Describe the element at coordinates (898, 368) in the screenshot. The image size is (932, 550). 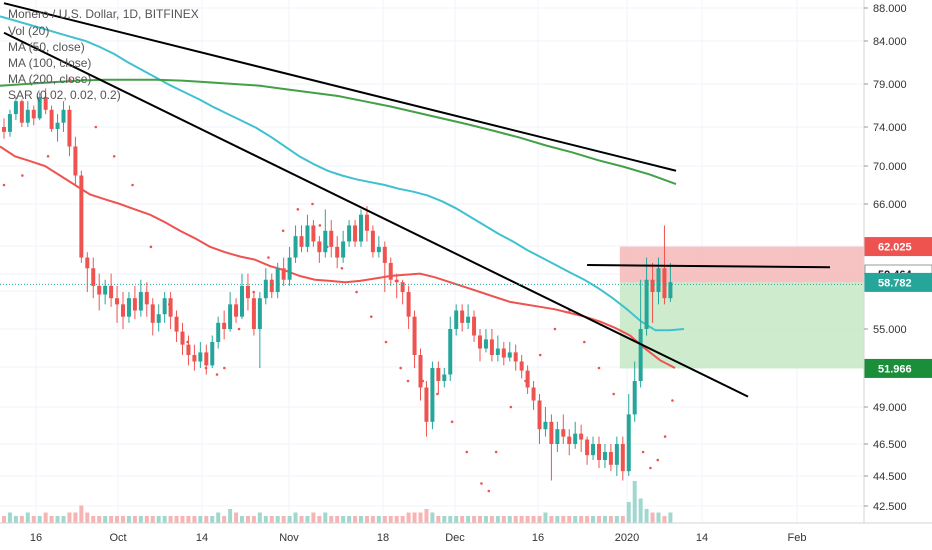
I see `price-tag` at that location.